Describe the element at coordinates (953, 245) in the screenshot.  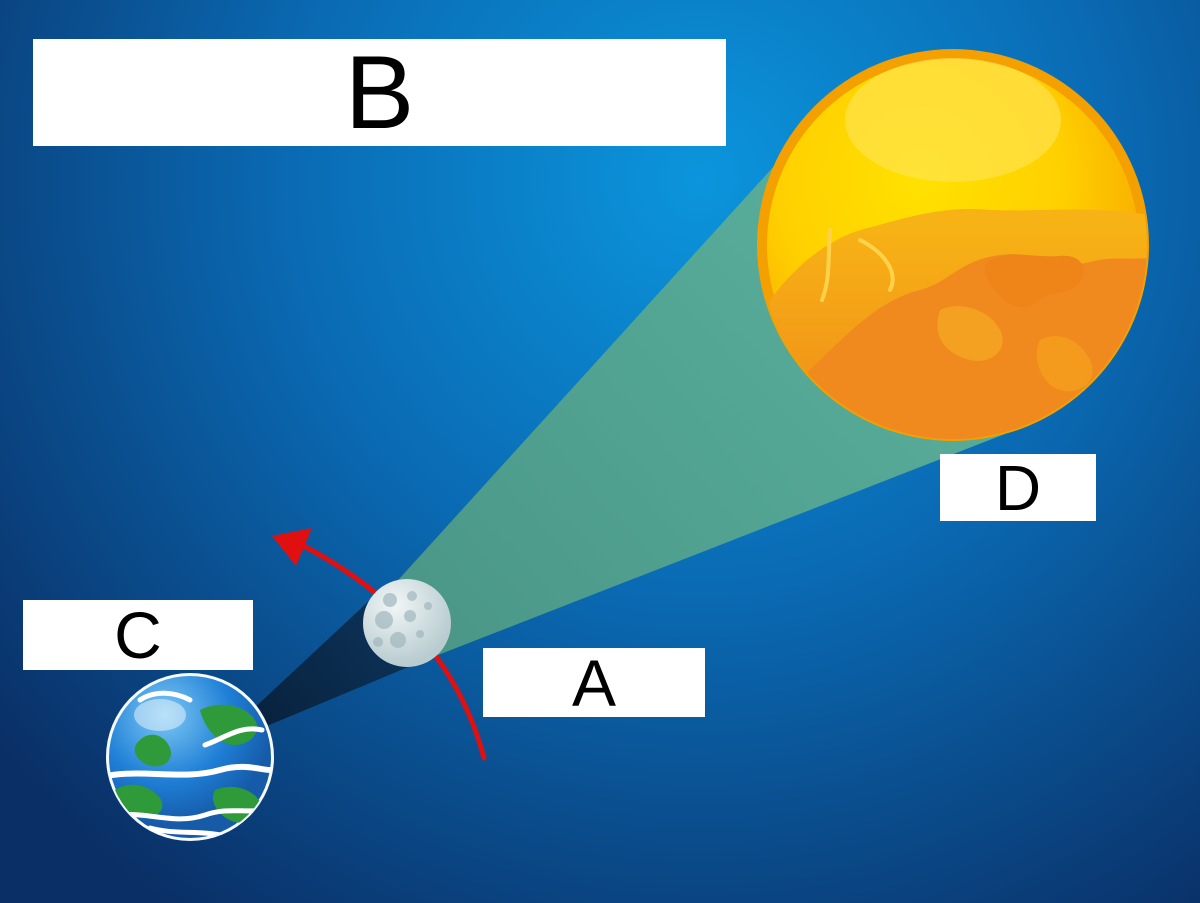
I see `sun-icon` at that location.